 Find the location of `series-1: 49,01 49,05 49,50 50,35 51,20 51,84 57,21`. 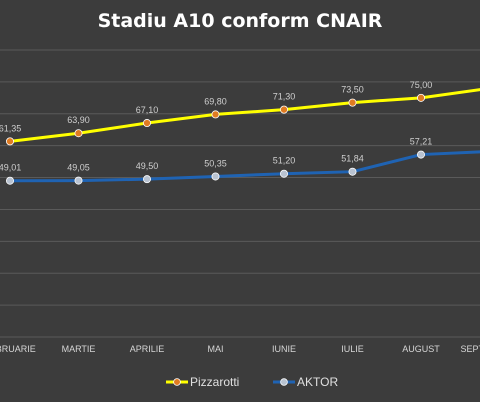

series-1: 49,01 49,05 49,50 50,35 51,20 51,84 57,21 is located at coordinates (240, 161).